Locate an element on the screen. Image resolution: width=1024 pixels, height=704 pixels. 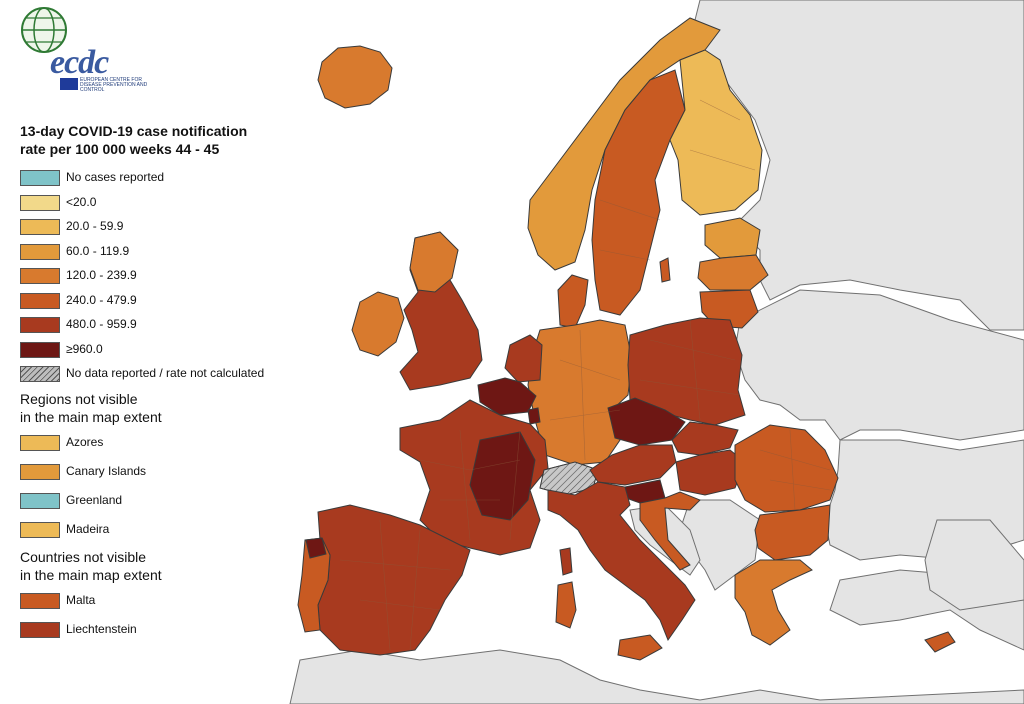
country-greece is located at coordinates (773, 602).